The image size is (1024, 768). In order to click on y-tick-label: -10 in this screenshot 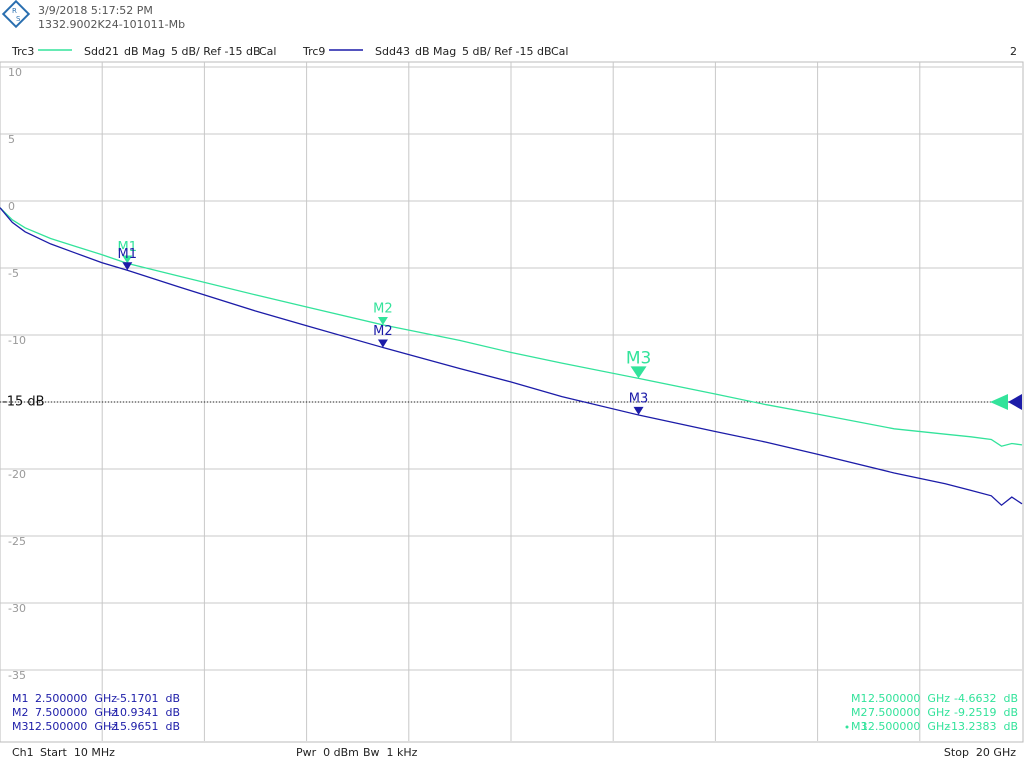, I will do `click(17, 340)`.